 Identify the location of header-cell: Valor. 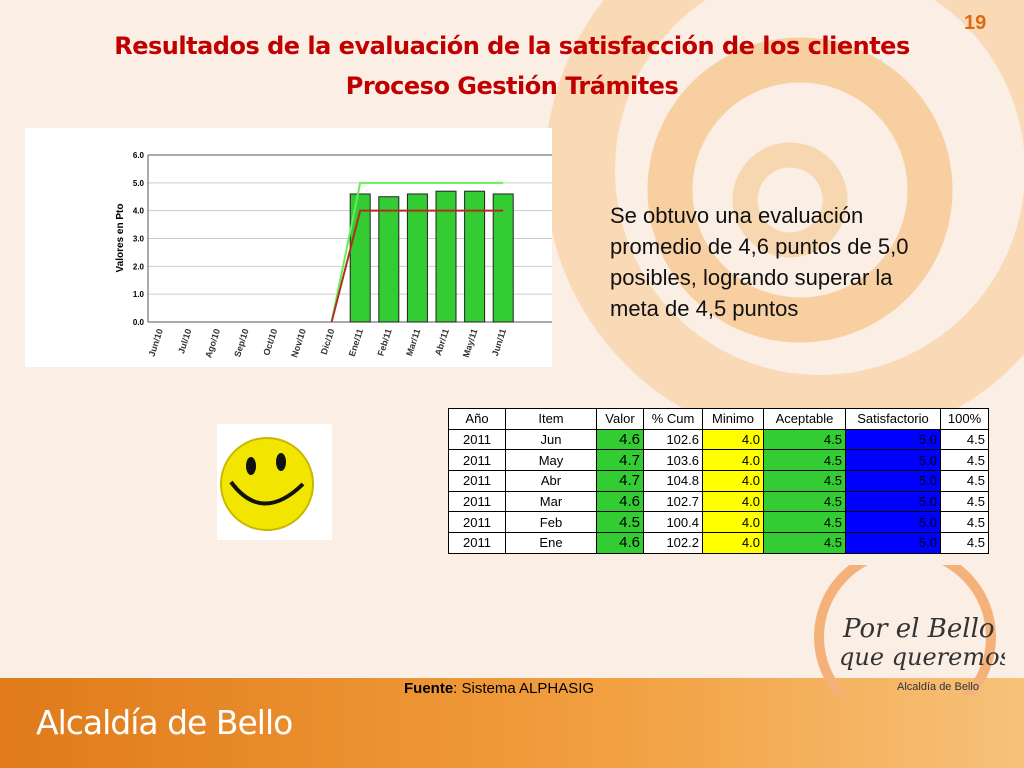
(620, 419).